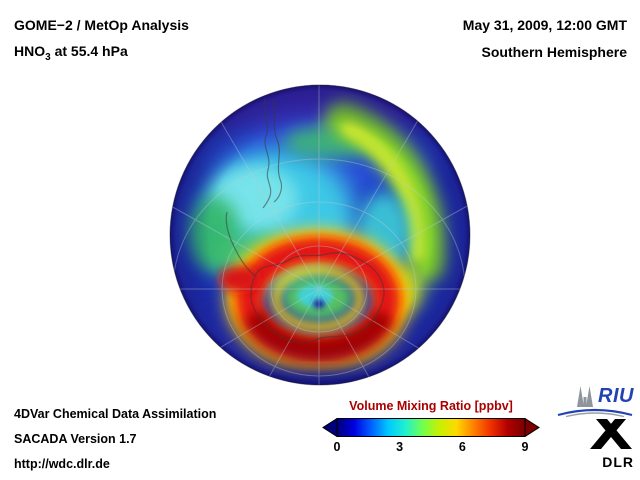  What do you see at coordinates (62, 464) in the screenshot?
I see `url-label: http://wdc.dlr.de` at bounding box center [62, 464].